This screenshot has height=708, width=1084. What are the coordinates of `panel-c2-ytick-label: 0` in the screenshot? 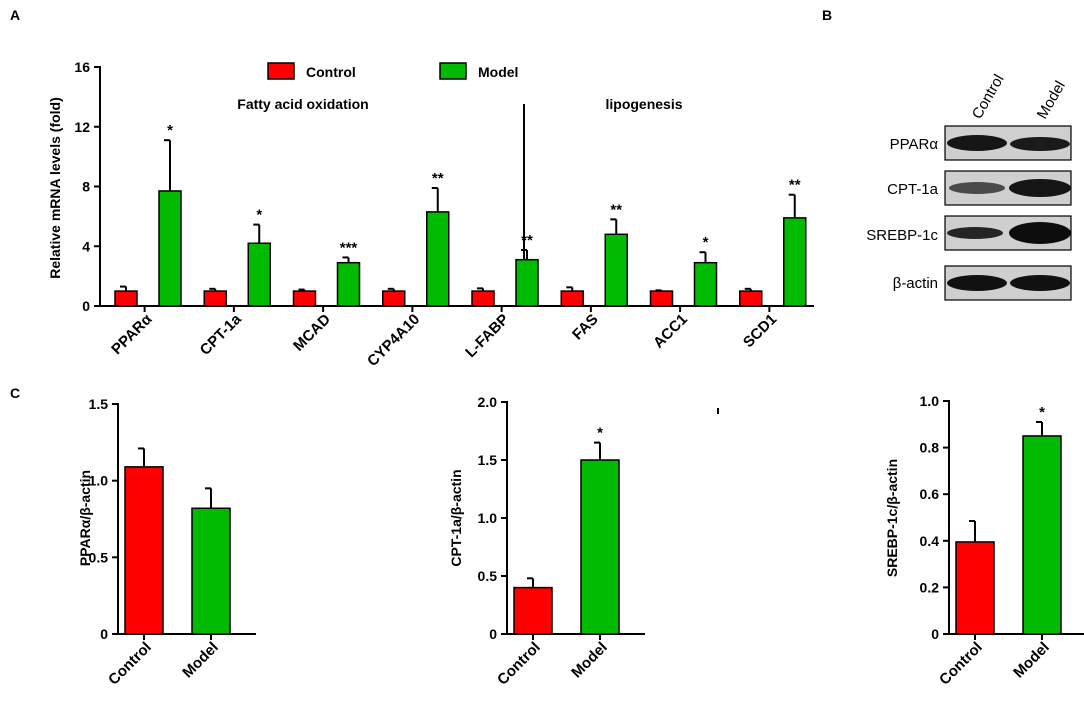 It's located at (493, 634).